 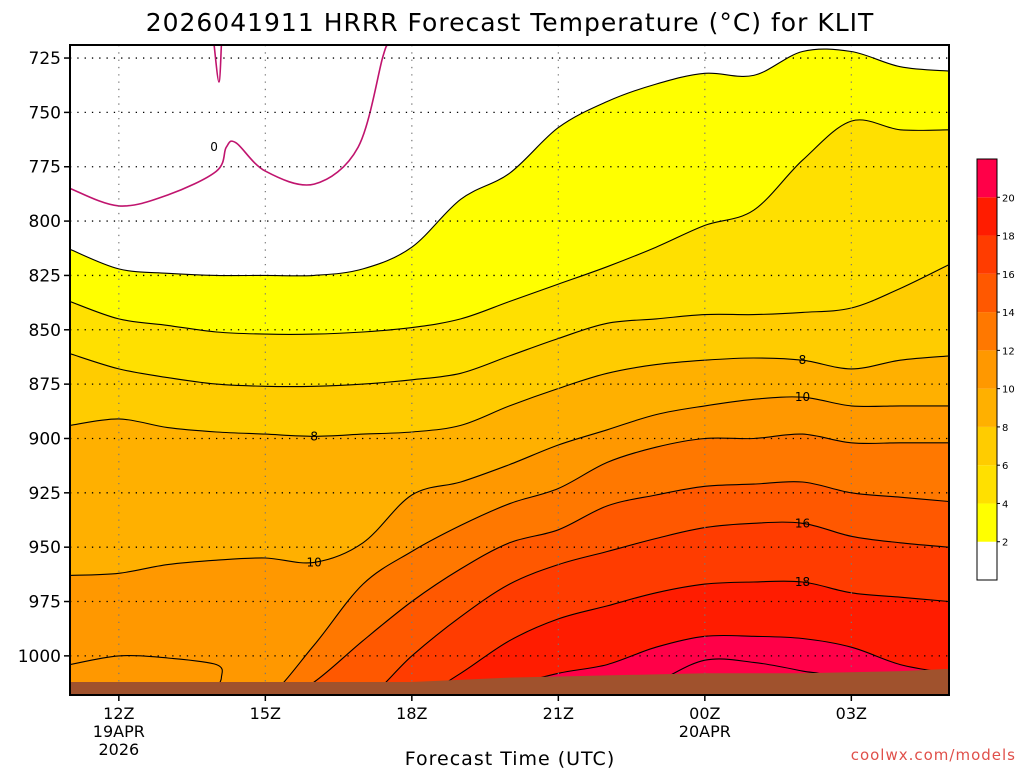 What do you see at coordinates (802, 582) in the screenshot?
I see `isotherm-label-6: 18` at bounding box center [802, 582].